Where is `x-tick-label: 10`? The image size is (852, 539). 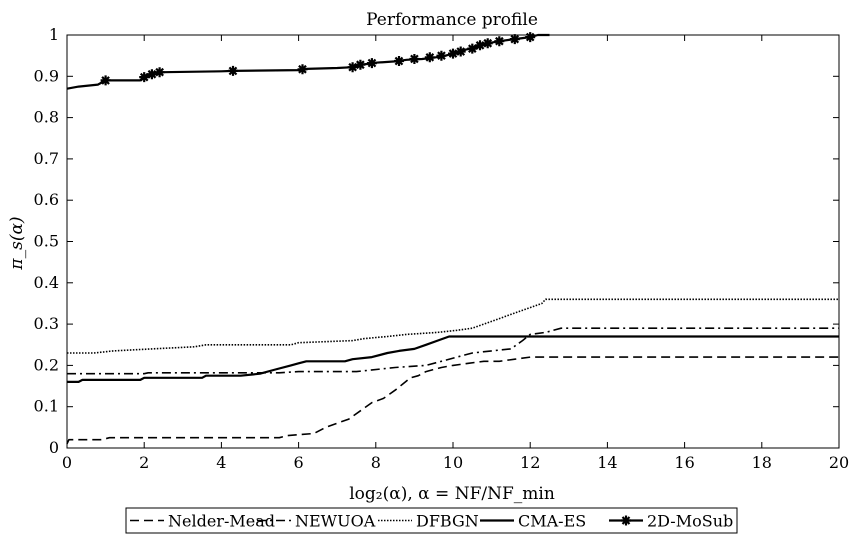
x-tick-label: 10 is located at coordinates (453, 462).